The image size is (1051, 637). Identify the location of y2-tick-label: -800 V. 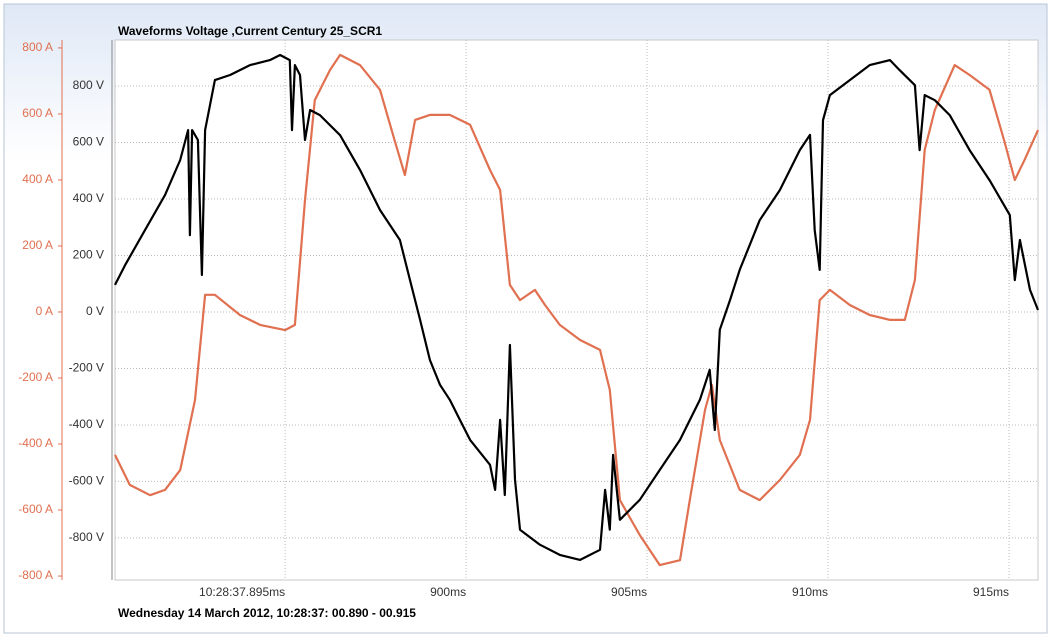
(86, 537).